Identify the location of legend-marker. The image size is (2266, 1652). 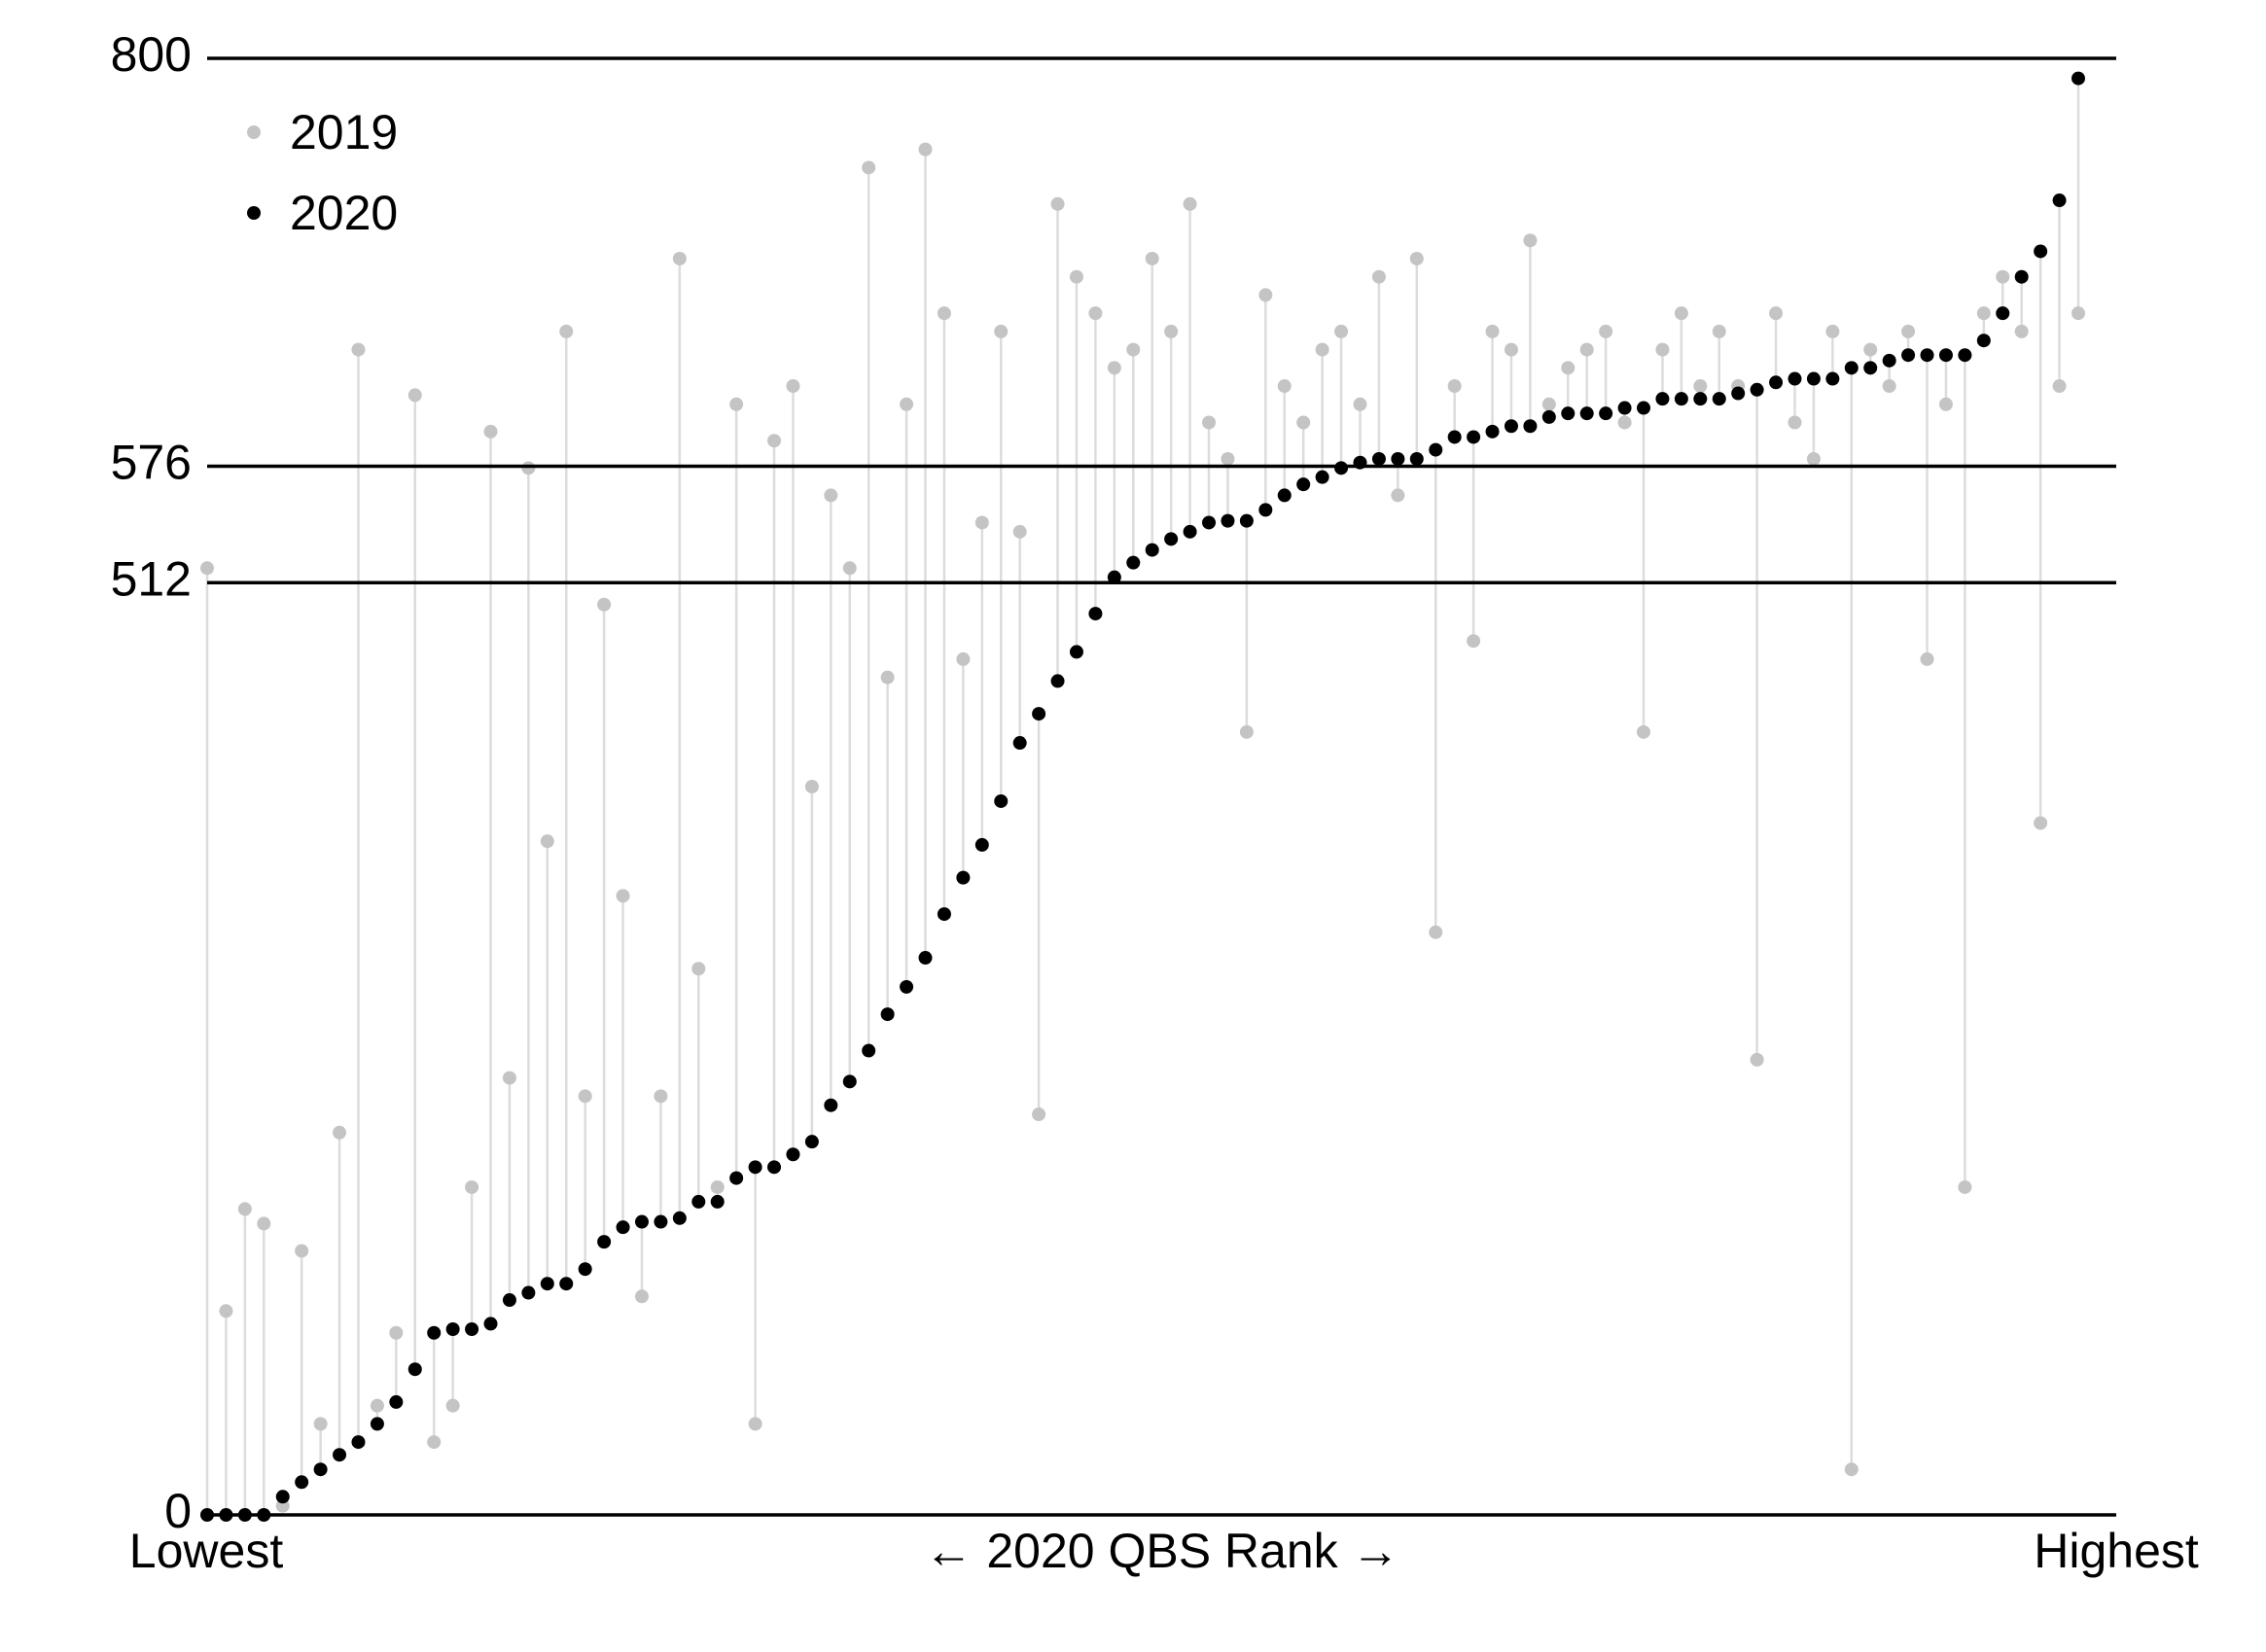
(254, 213).